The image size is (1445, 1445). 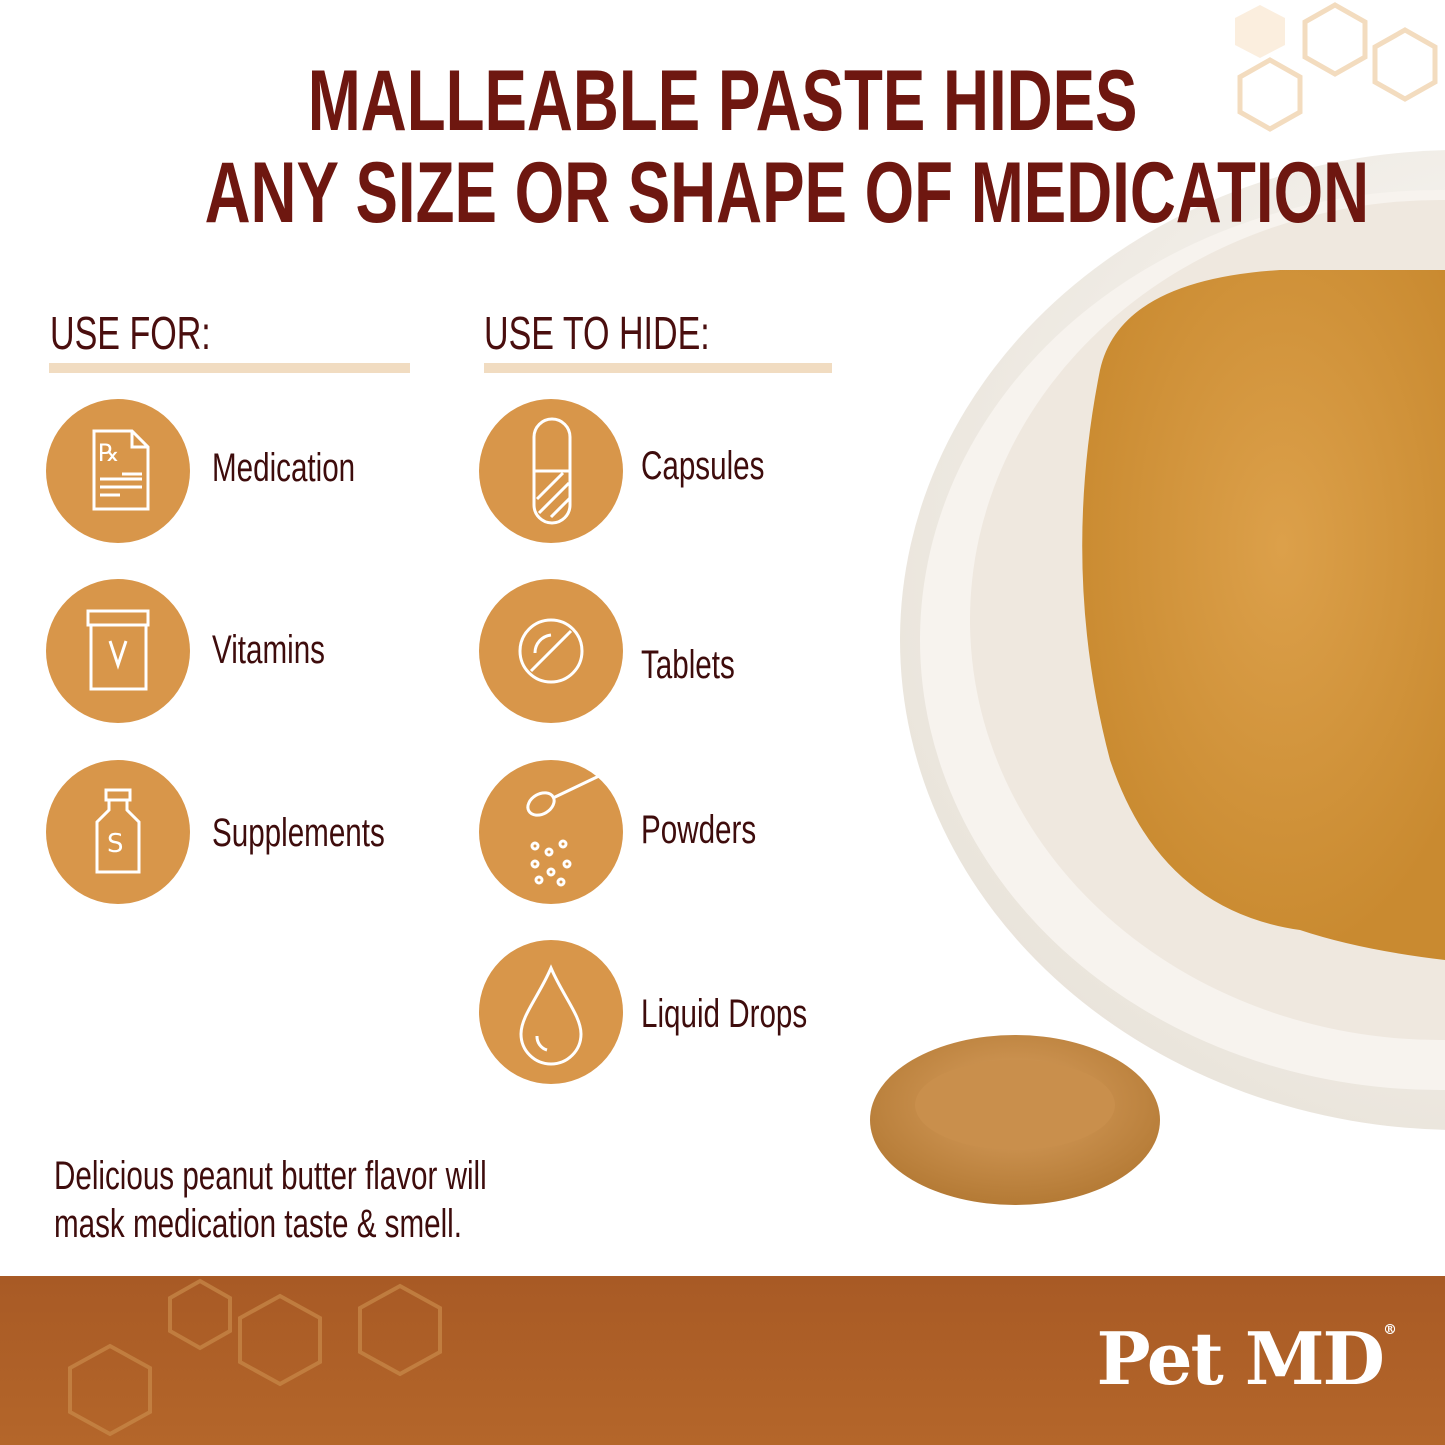 What do you see at coordinates (1336, 67) in the screenshot?
I see `hexagon-pattern` at bounding box center [1336, 67].